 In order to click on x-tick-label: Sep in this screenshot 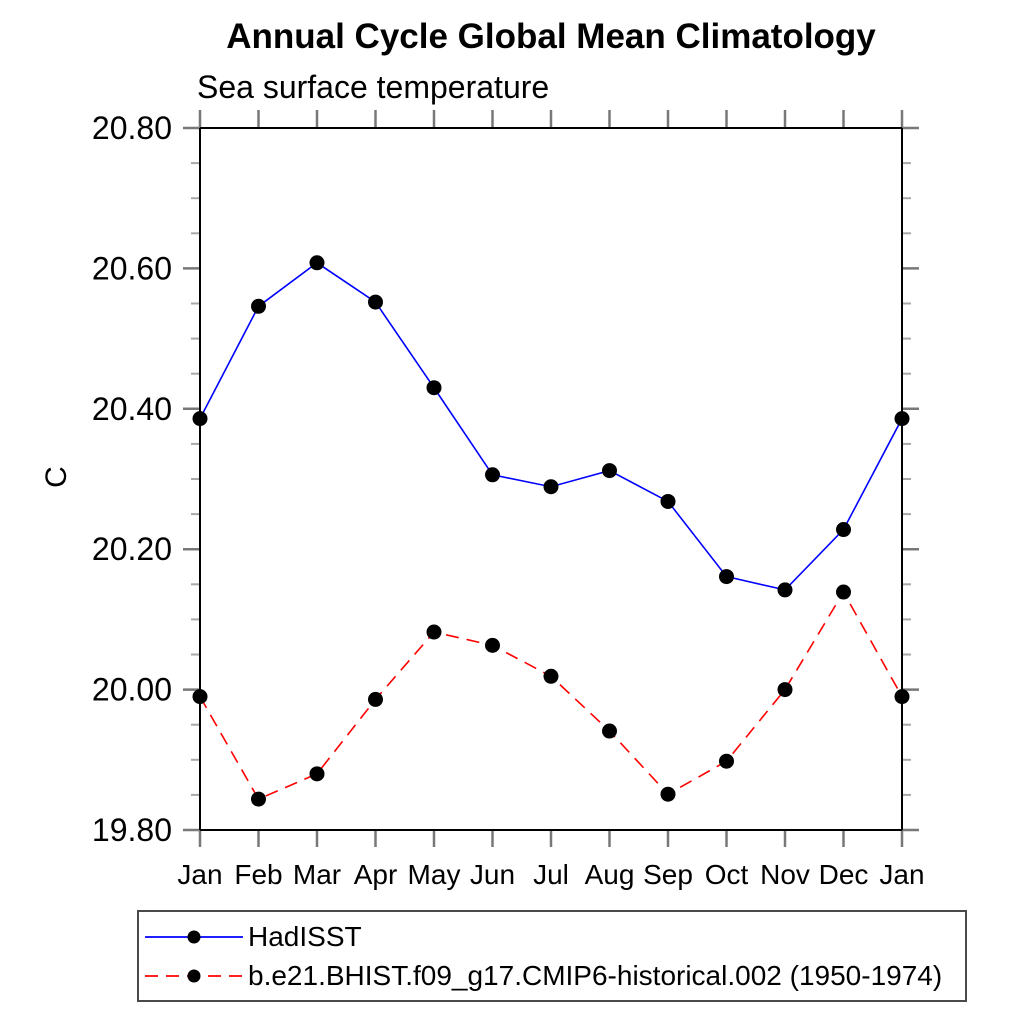, I will do `click(668, 874)`.